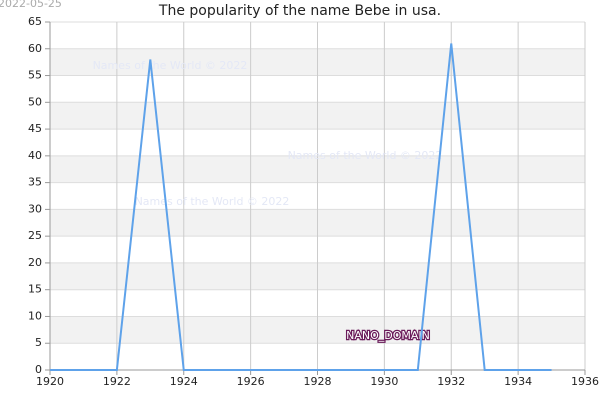 The width and height of the screenshot is (600, 400). I want to click on y-tick-label: 35, so click(35, 182).